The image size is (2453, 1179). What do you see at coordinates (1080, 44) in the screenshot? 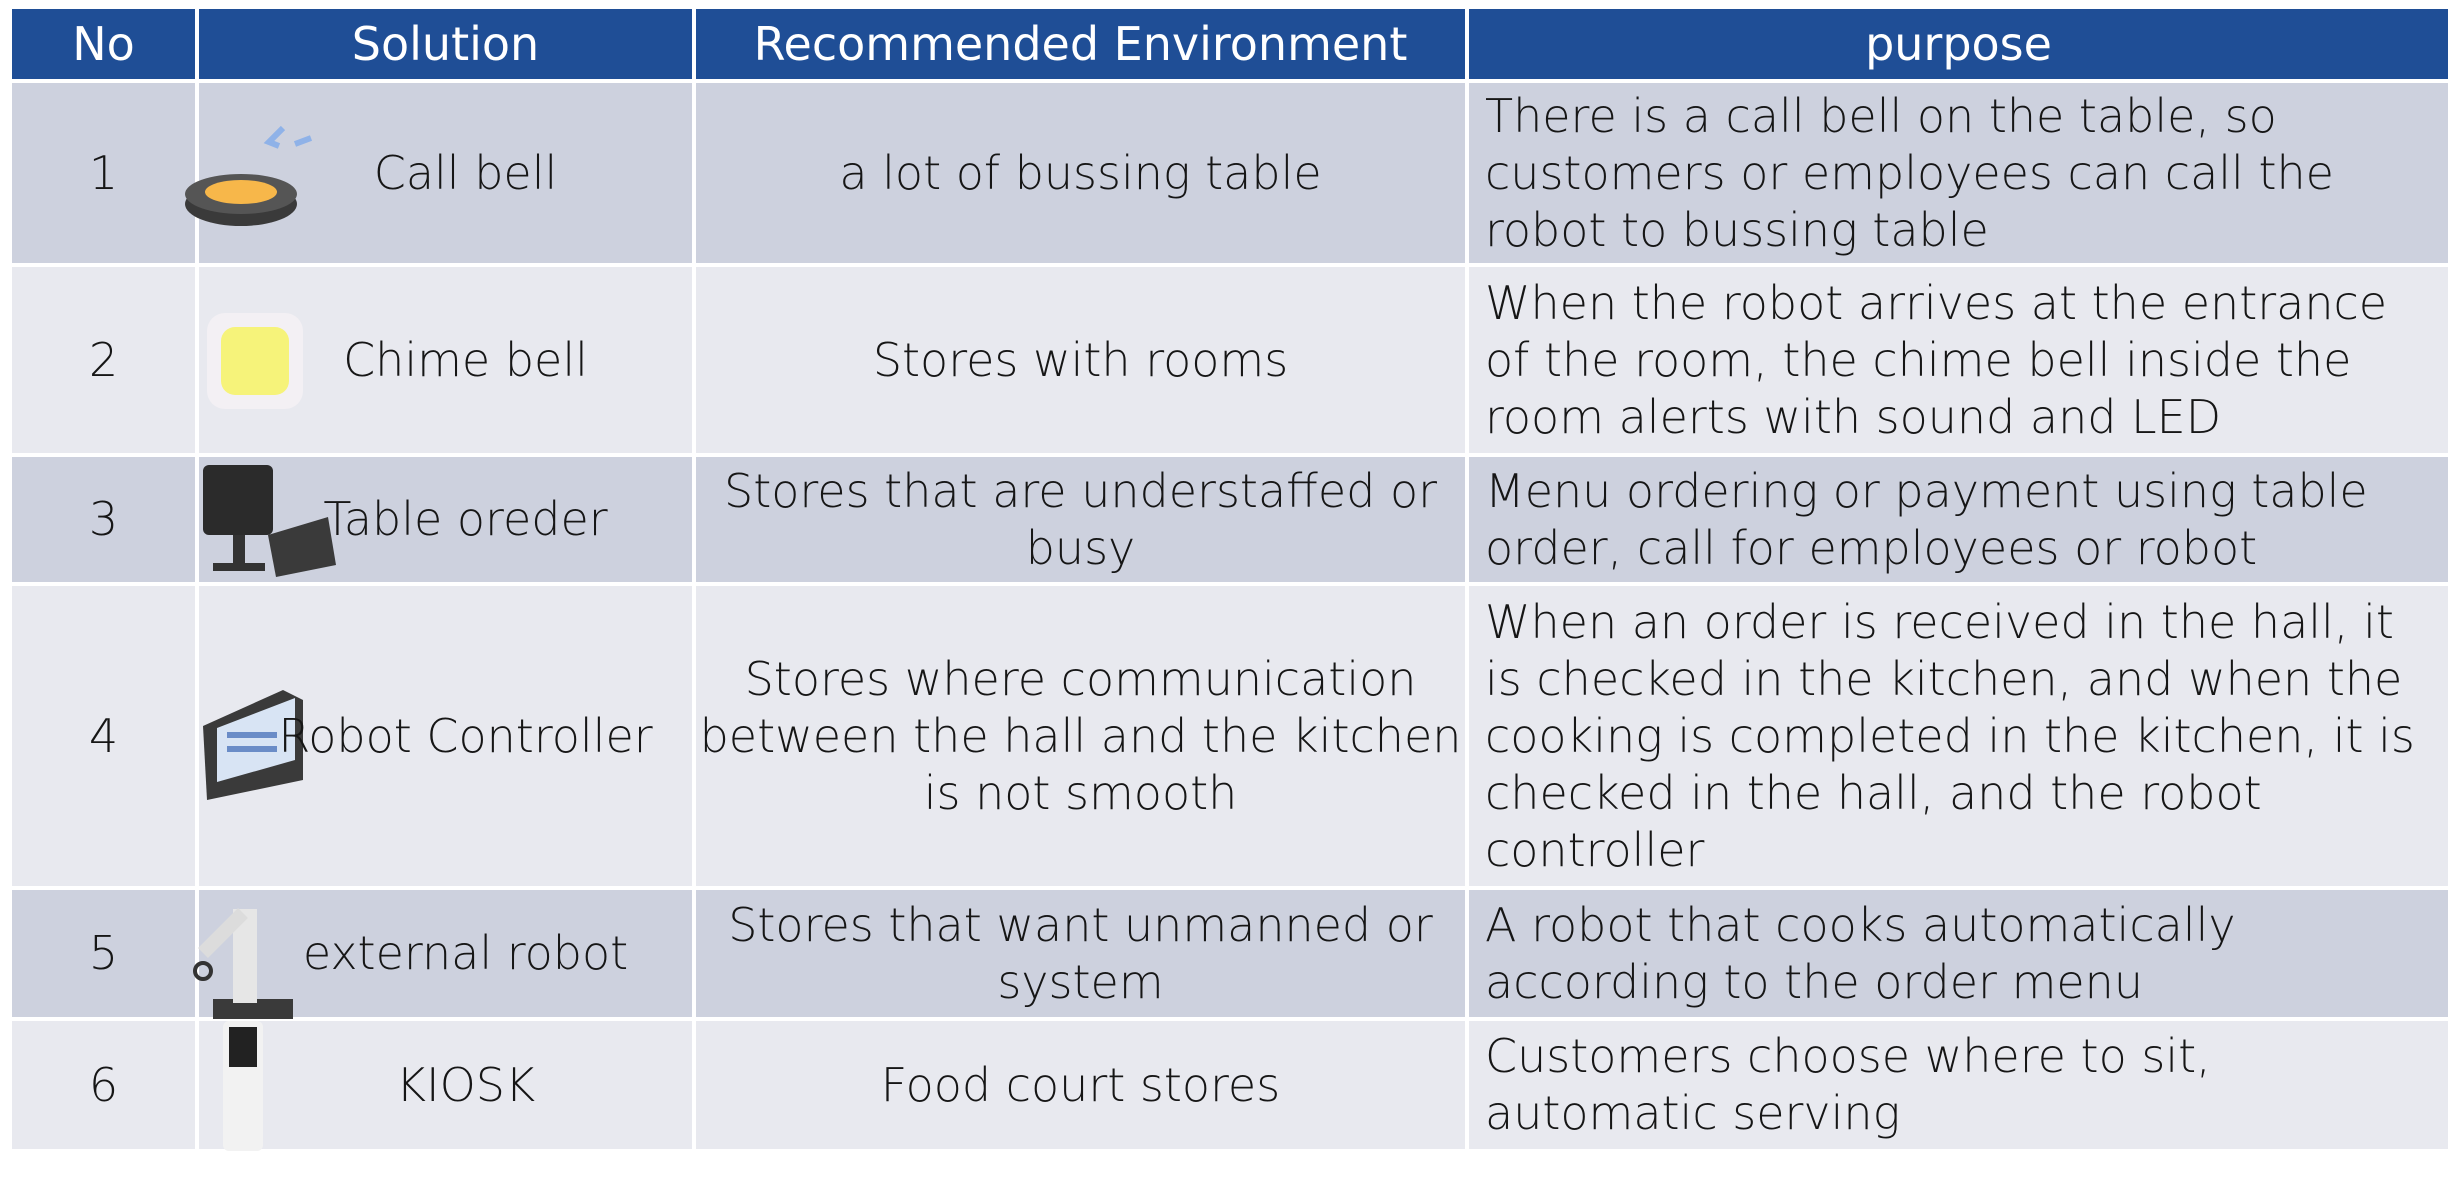
I see `header-cell: Recommended Environment` at bounding box center [1080, 44].